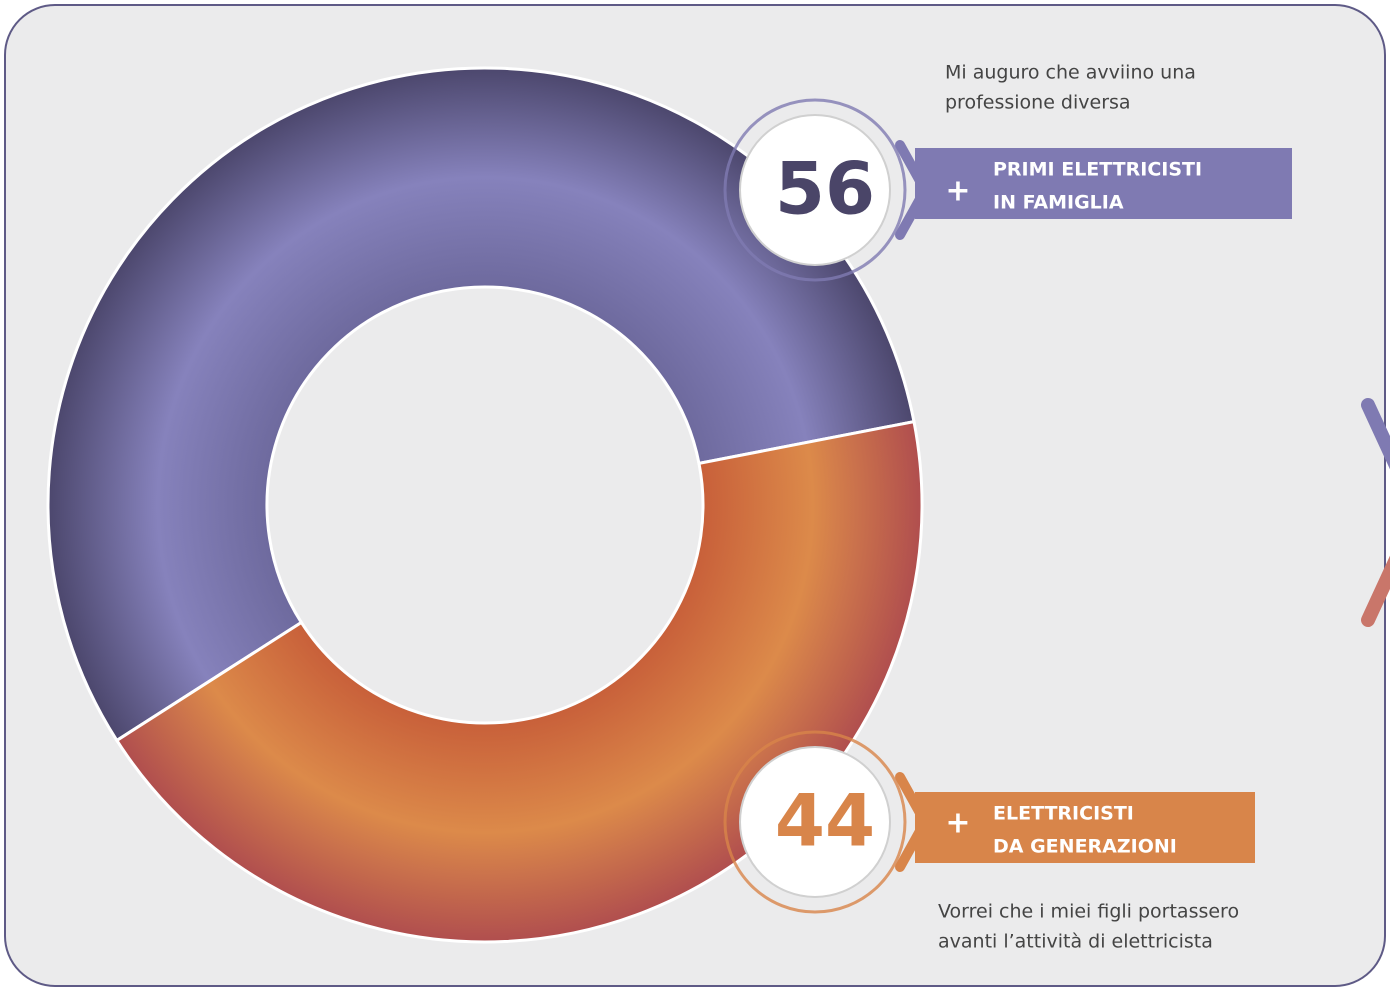 This screenshot has width=1390, height=991. I want to click on annotation: avanti l’attività di elettricista, so click(1075, 942).